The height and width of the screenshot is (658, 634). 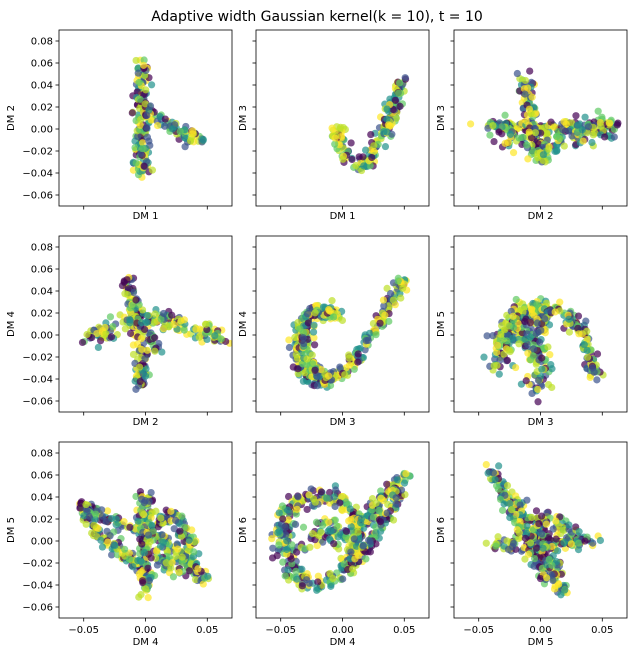 I want to click on x-axis-label: DM 2, so click(x=541, y=216).